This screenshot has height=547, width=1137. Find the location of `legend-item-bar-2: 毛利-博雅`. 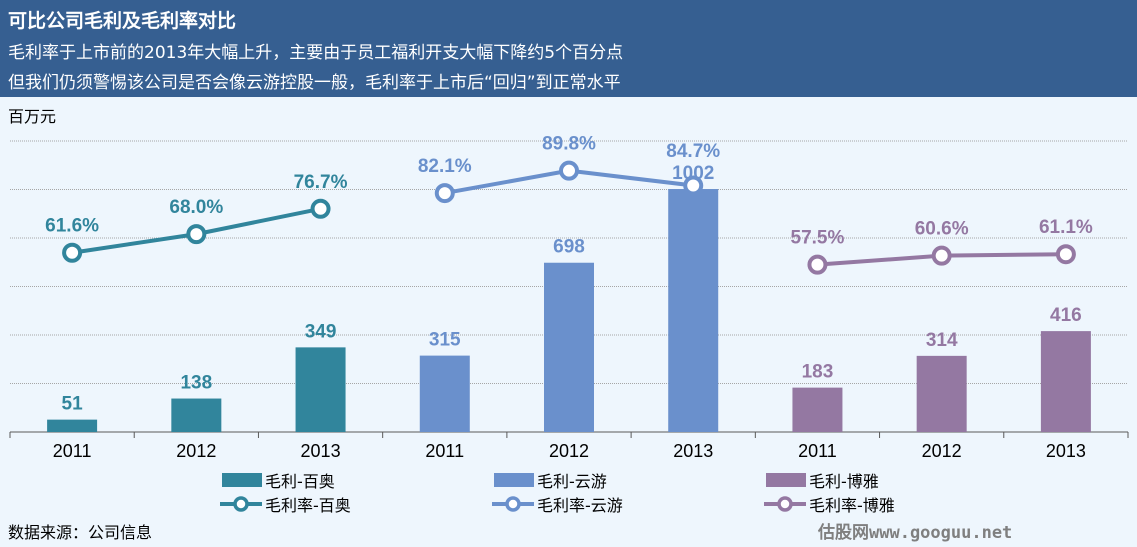

legend-item-bar-2: 毛利-博雅 is located at coordinates (822, 480).